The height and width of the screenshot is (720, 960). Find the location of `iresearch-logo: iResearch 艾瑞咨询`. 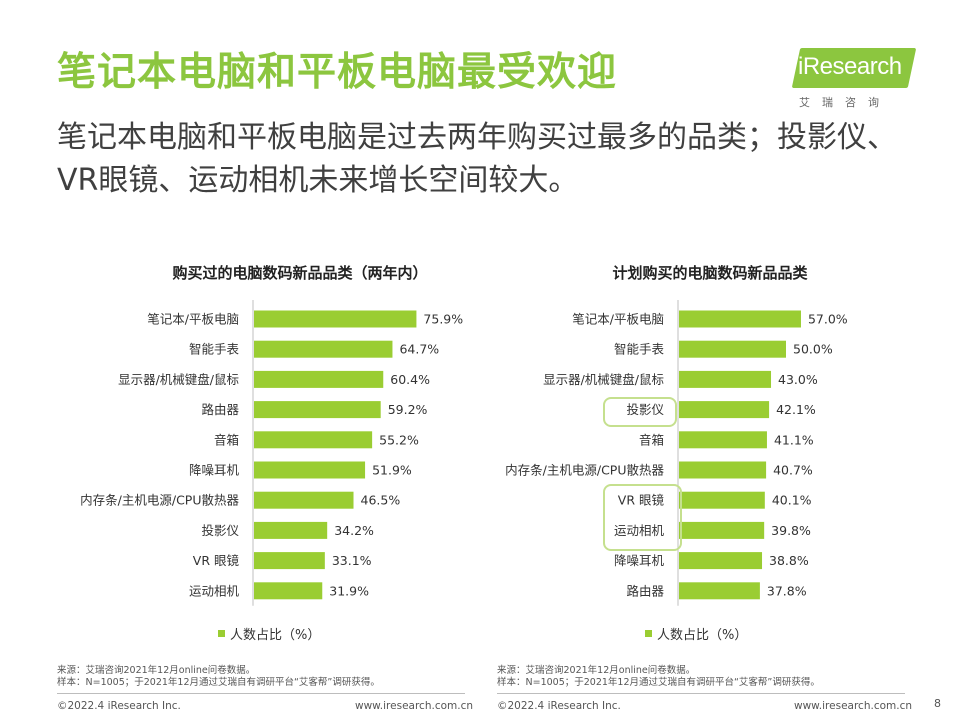

iresearch-logo: iResearch 艾瑞咨询 is located at coordinates (853, 78).